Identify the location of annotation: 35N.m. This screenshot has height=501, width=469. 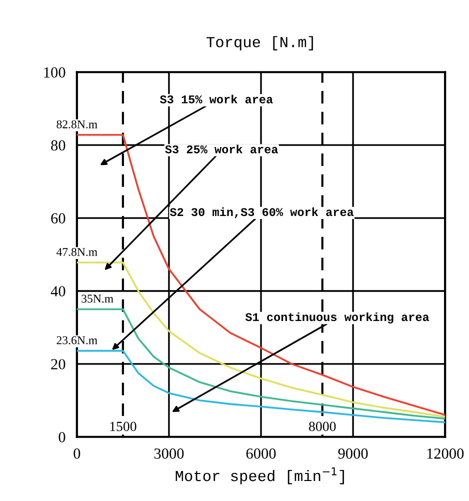
(98, 298).